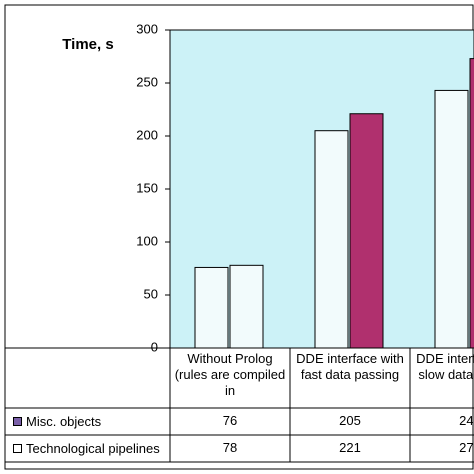  What do you see at coordinates (230, 374) in the screenshot?
I see `category-label: Without Prolog (rules are compiled in` at bounding box center [230, 374].